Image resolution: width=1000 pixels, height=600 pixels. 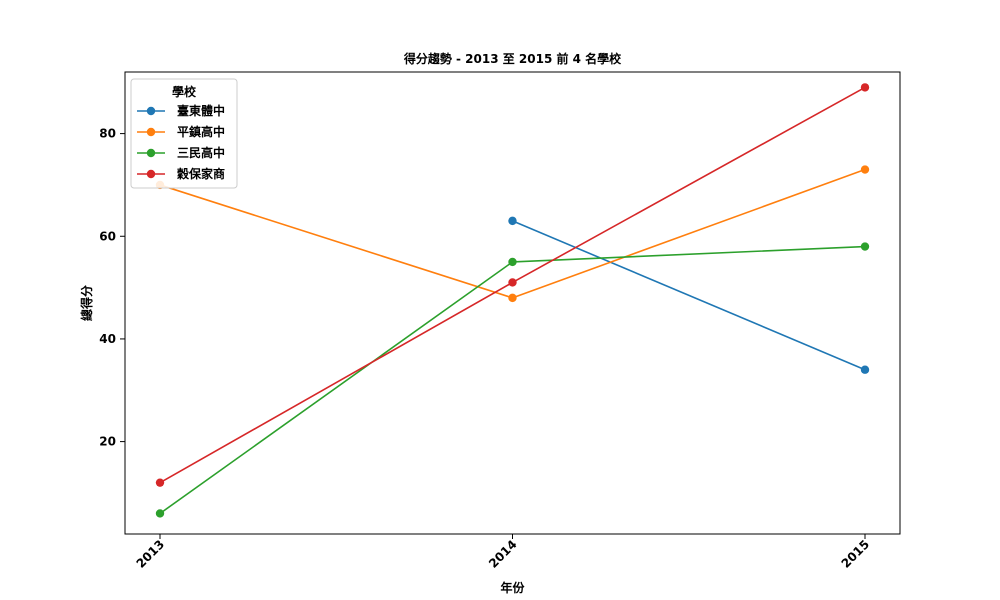 I want to click on legend-item: 三民高中, so click(x=181, y=152).